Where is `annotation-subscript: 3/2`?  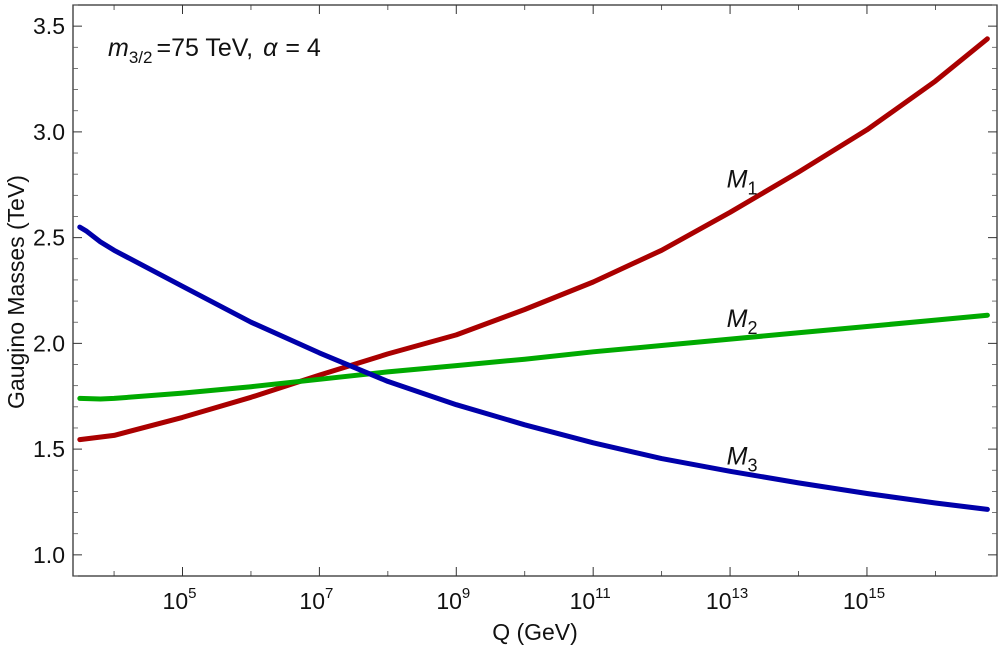 annotation-subscript: 3/2 is located at coordinates (141, 57).